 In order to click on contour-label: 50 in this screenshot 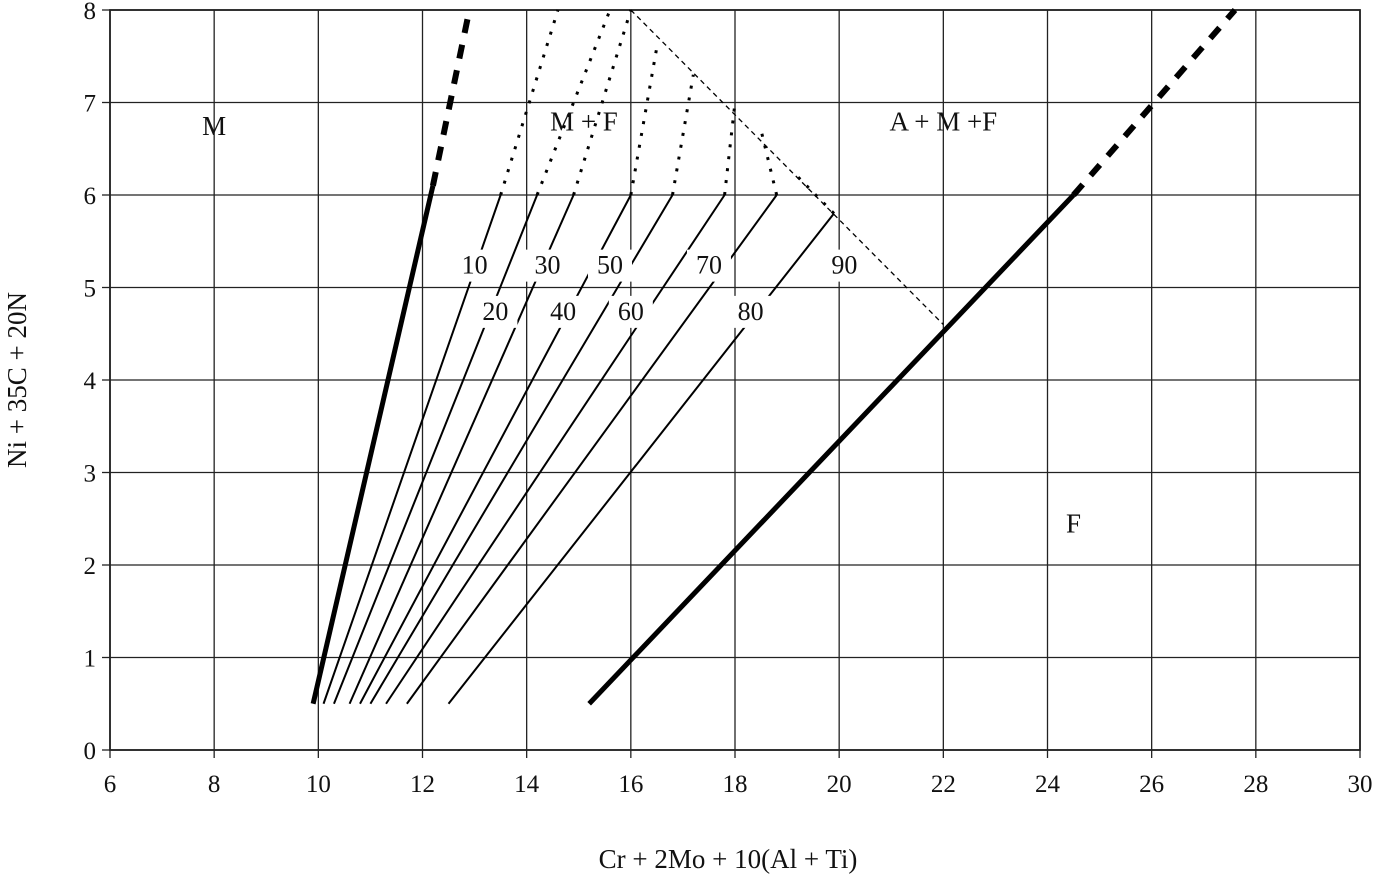, I will do `click(610, 265)`.